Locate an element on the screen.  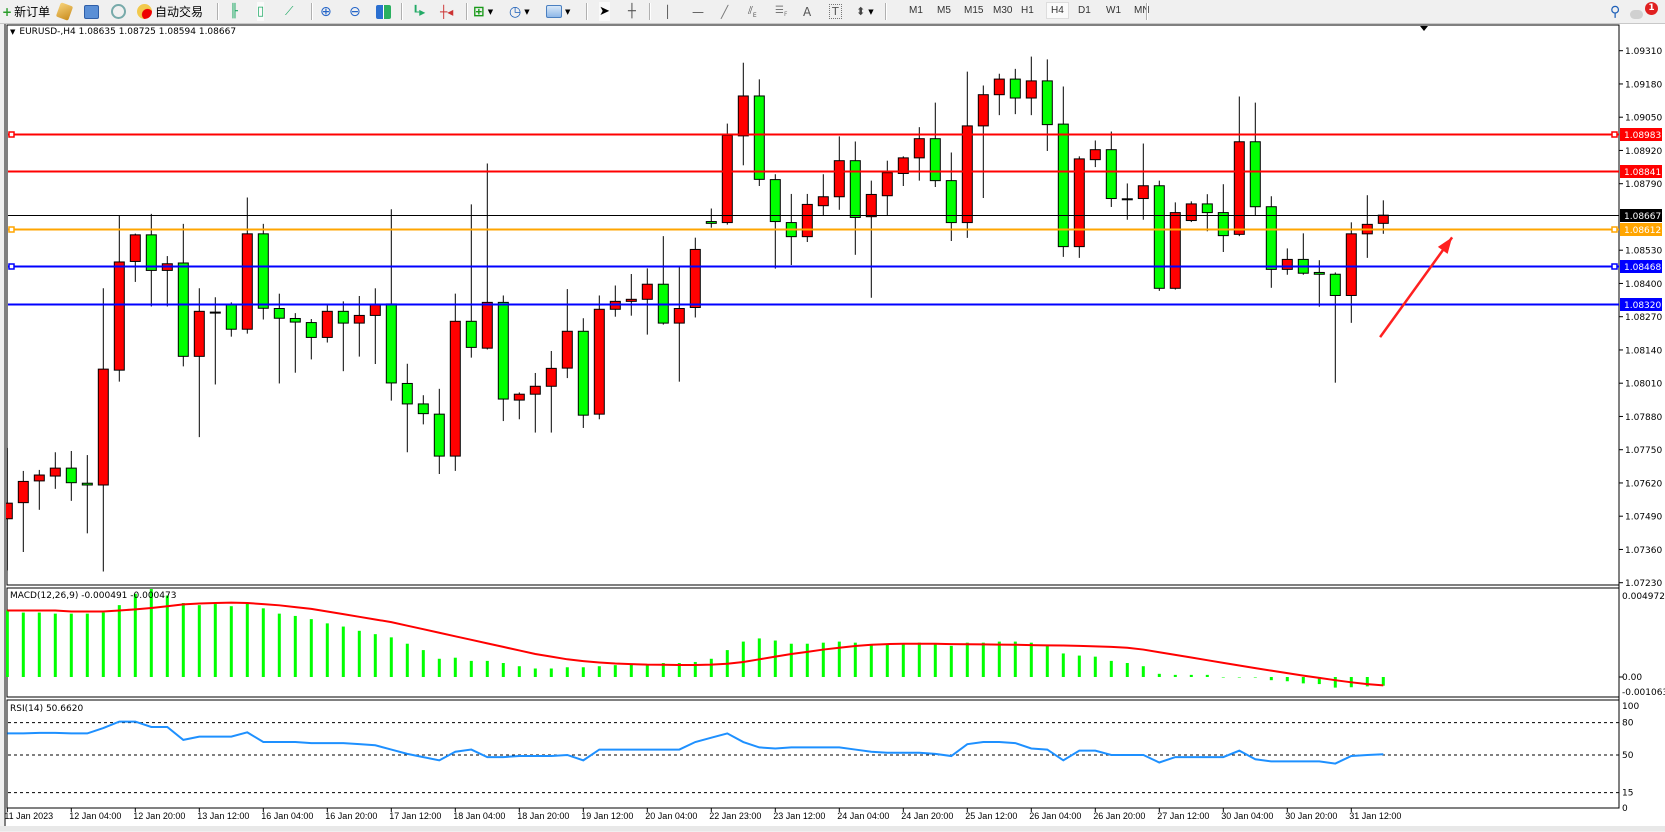
bar-chart-icon: ╟ is located at coordinates (234, 11).